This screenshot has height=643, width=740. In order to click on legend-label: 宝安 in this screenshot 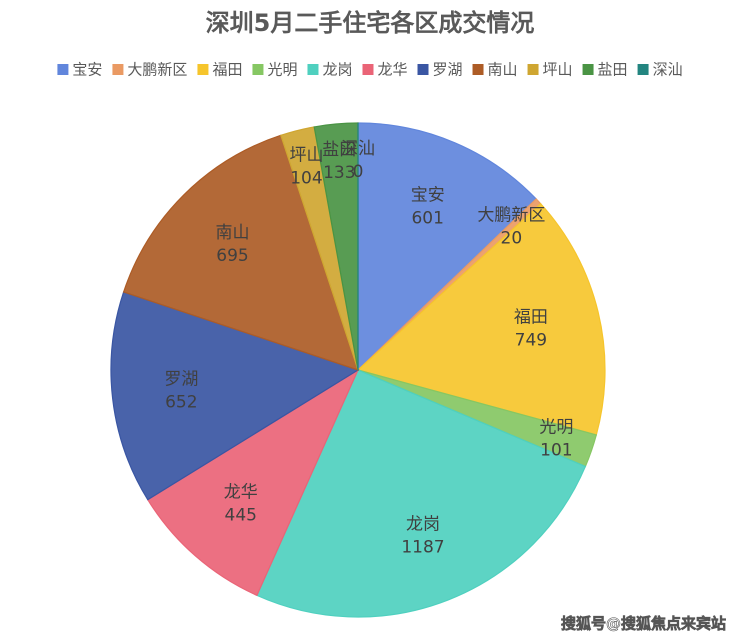, I will do `click(87, 70)`.